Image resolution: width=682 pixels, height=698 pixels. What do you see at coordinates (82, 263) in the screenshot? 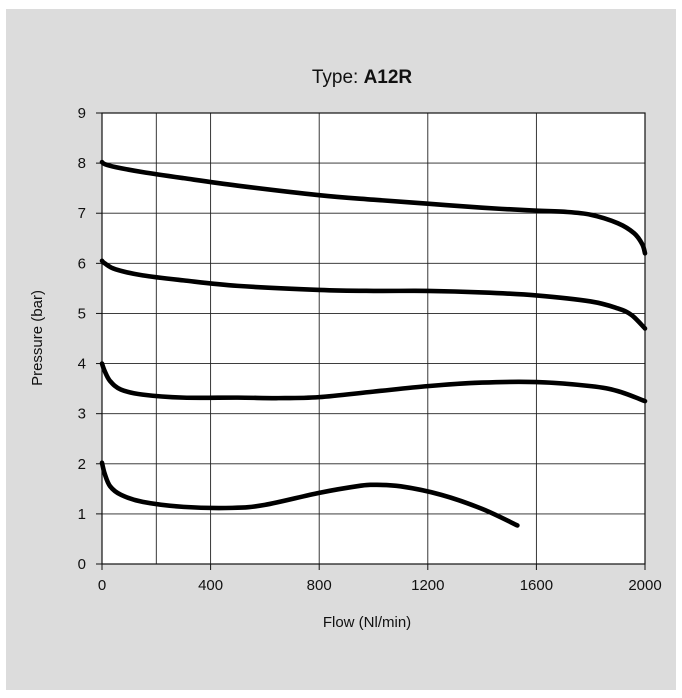
I see `y-tick-label: 6` at bounding box center [82, 263].